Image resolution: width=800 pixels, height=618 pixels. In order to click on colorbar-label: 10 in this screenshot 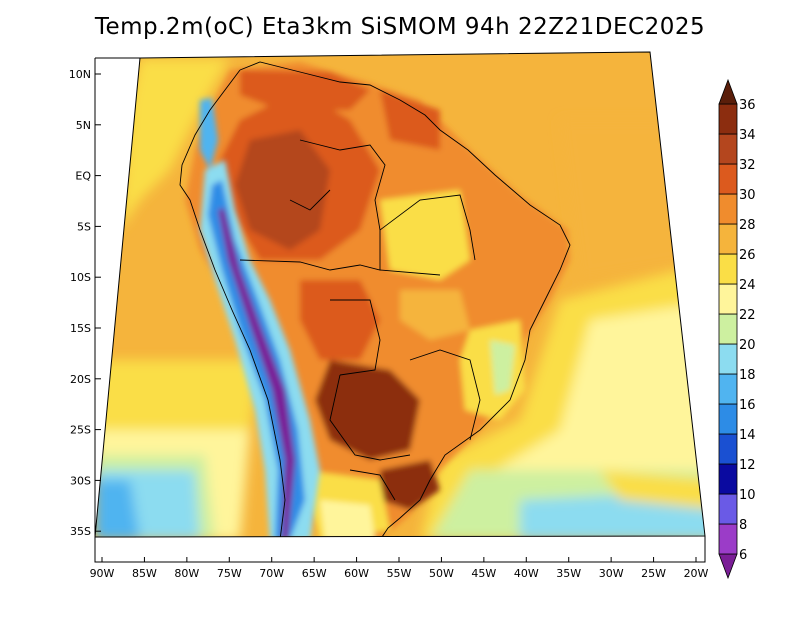, I will do `click(747, 495)`.